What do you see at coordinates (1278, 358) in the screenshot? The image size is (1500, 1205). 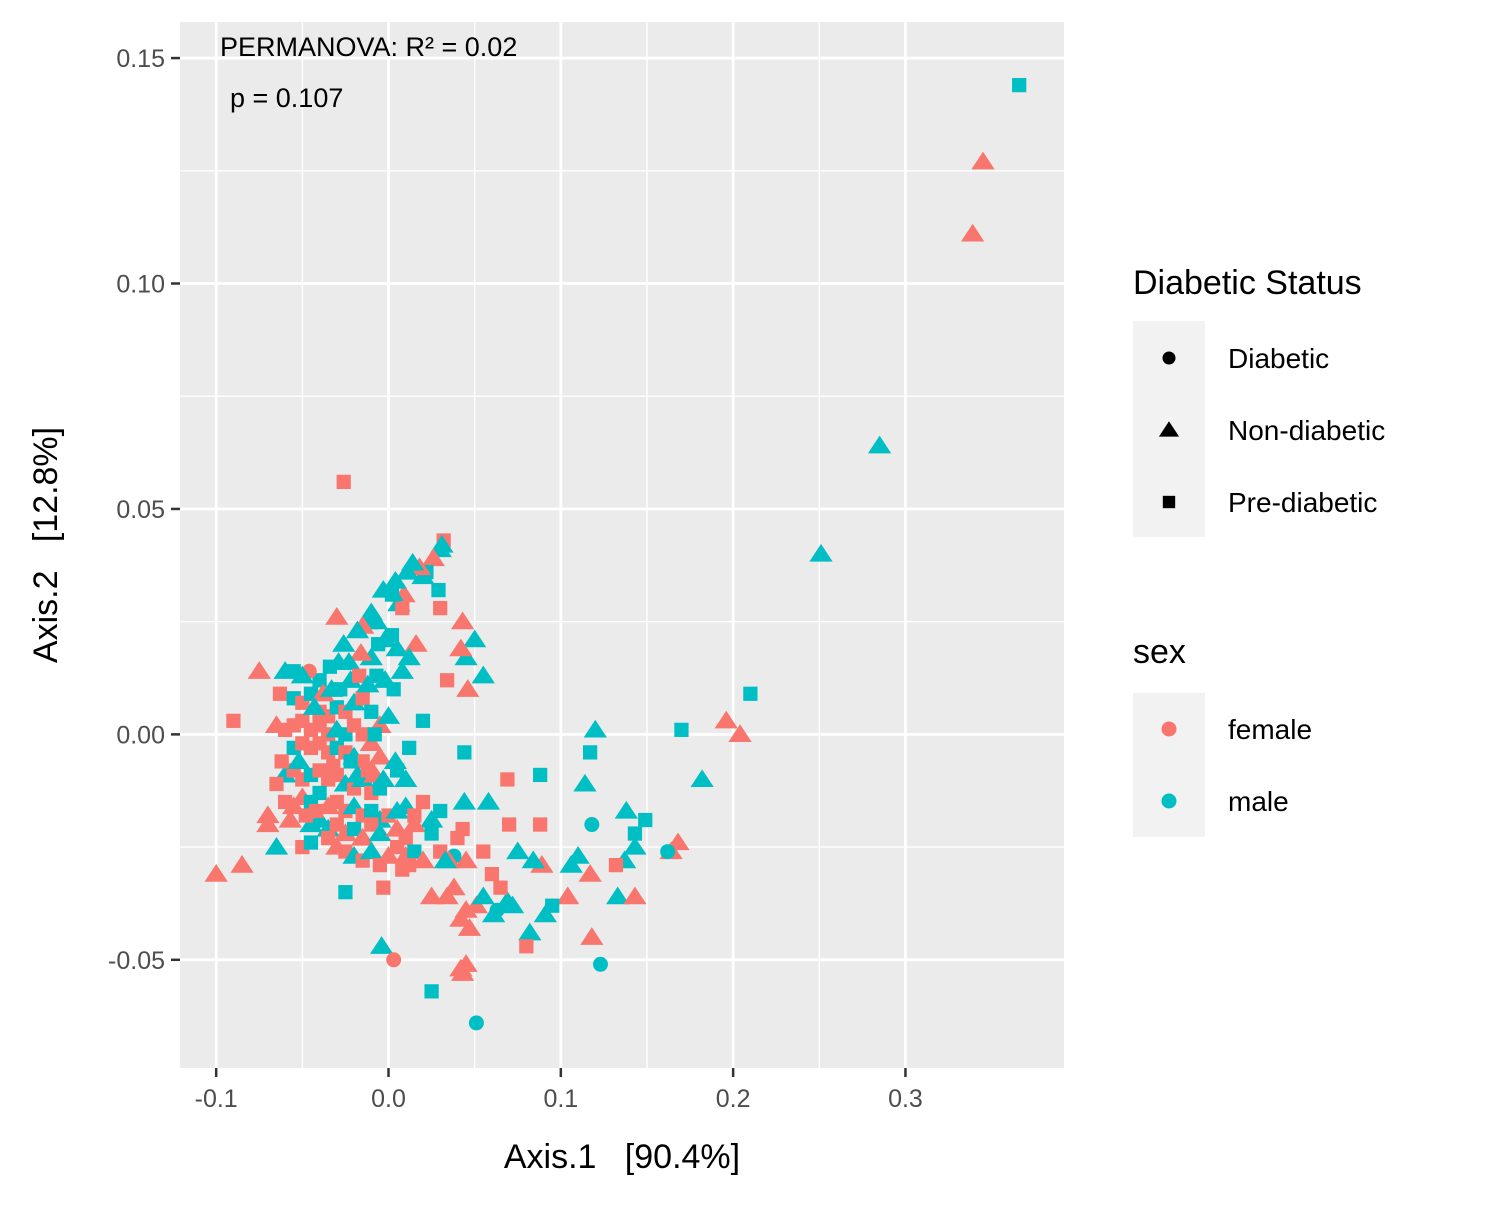 I see `legend-label-diabetic: Diabetic` at bounding box center [1278, 358].